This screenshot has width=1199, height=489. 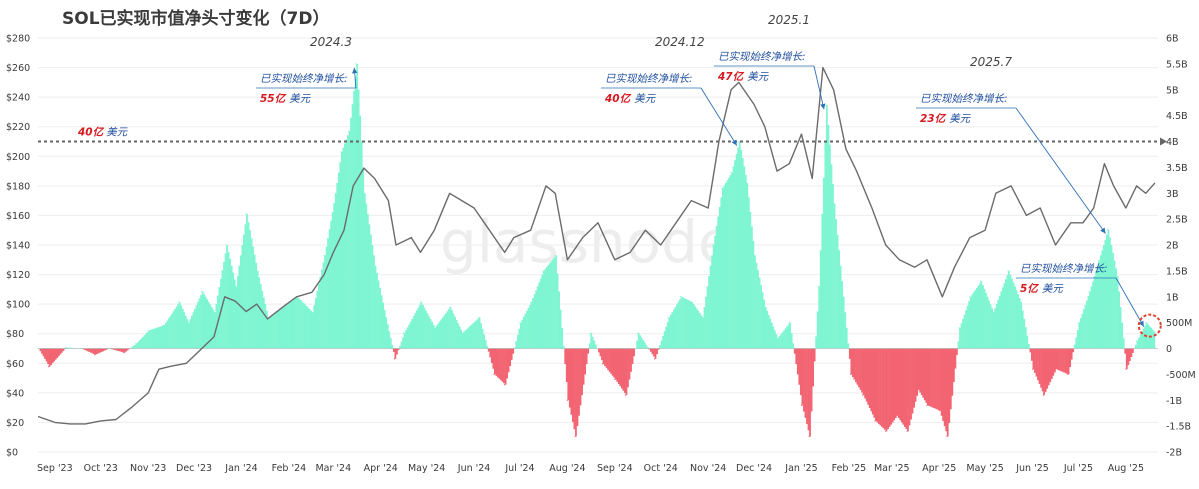 I want to click on annotation-value: 23亿, so click(x=933, y=118).